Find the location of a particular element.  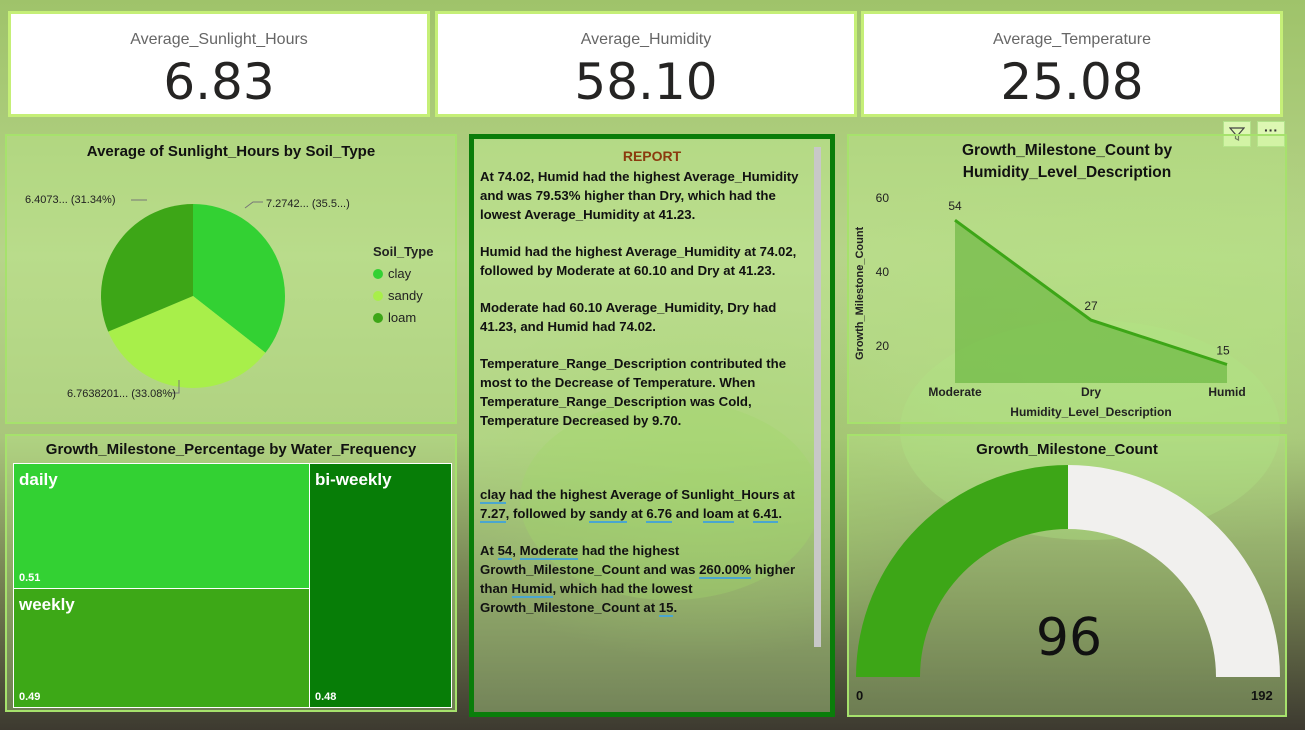

legend-title: Soil_Type is located at coordinates (403, 251).